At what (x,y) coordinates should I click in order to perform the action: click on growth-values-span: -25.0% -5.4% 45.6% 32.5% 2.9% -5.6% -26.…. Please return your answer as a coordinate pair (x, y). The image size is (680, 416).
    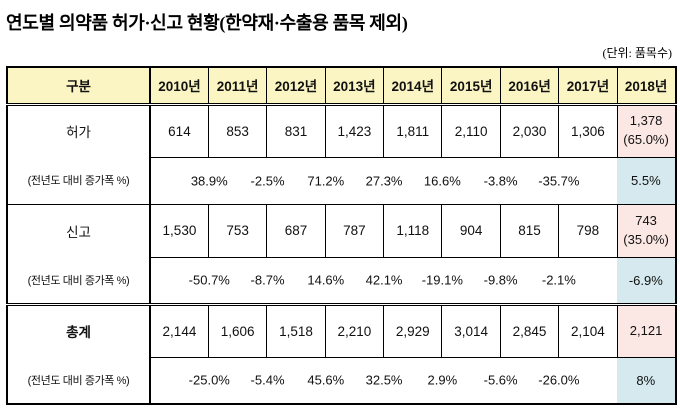
    Looking at the image, I should click on (383, 380).